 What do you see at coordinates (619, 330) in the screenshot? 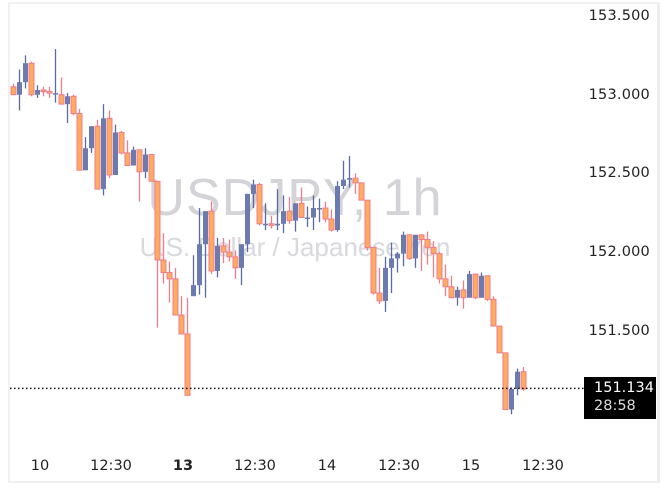
I see `price-tick-label: 151.500` at bounding box center [619, 330].